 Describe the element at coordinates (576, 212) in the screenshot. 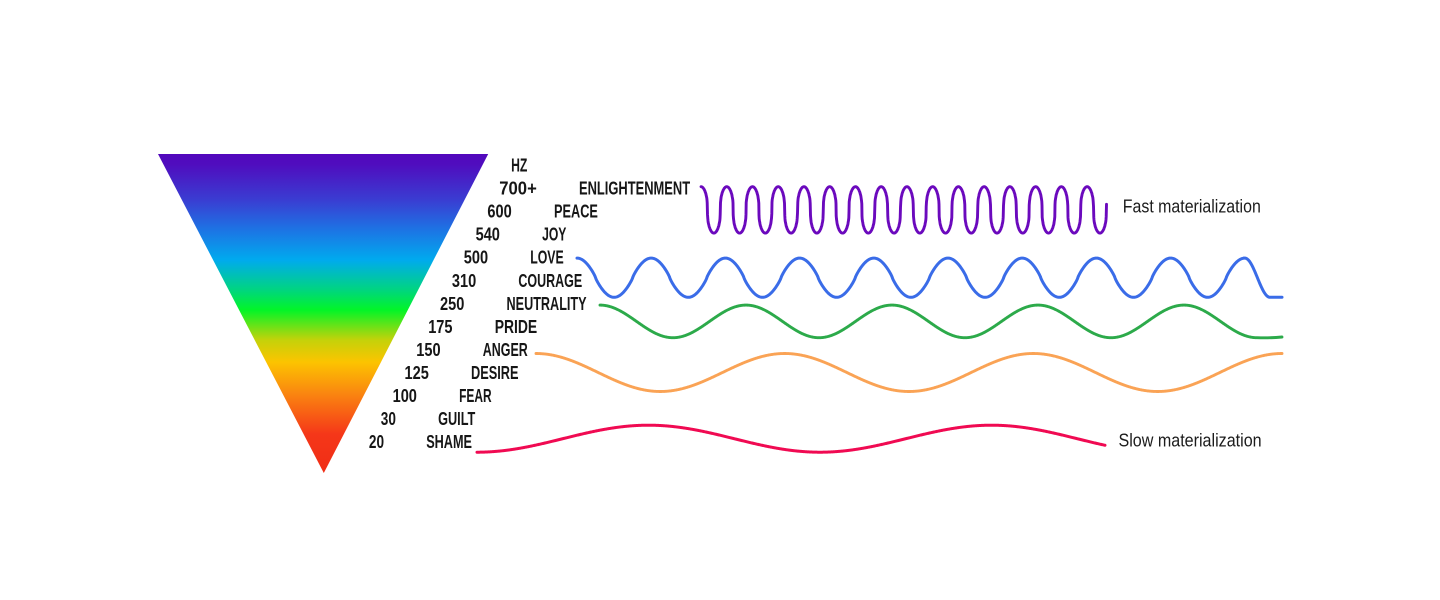

I see `svg-text: PEACE` at that location.